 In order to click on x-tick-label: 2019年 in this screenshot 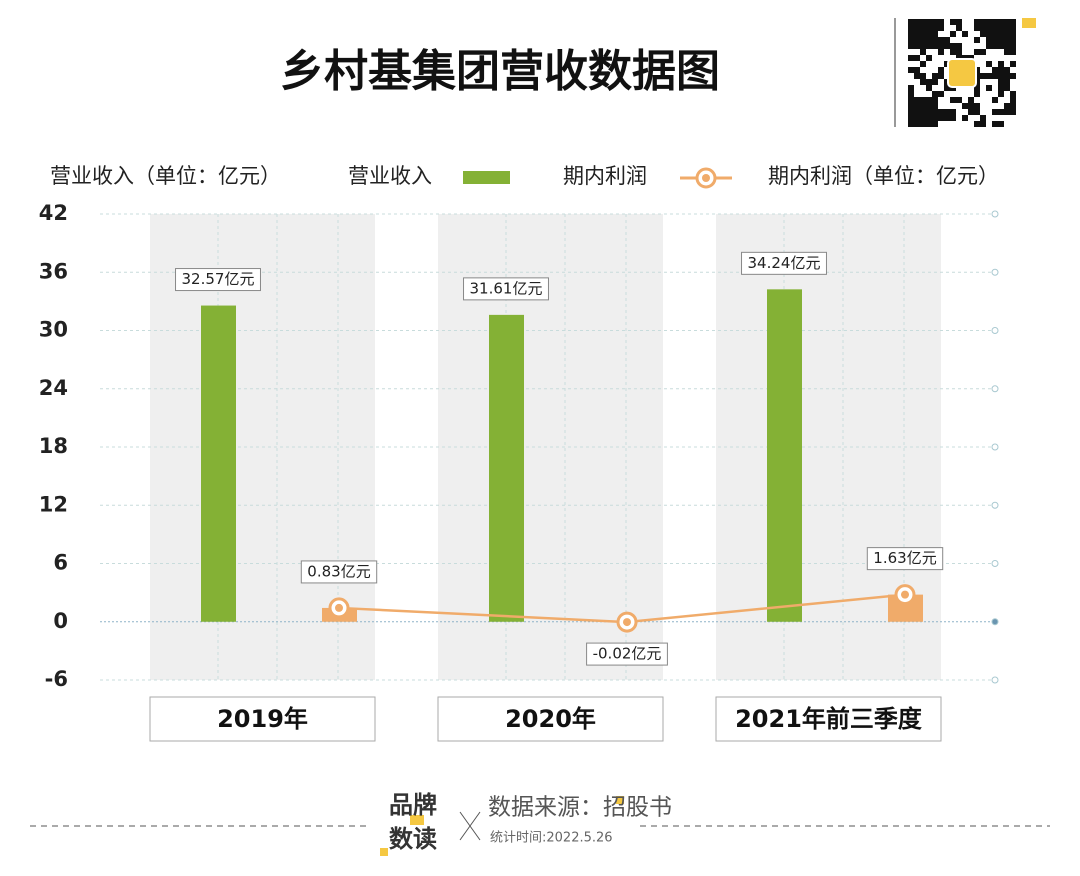, I will do `click(262, 719)`.